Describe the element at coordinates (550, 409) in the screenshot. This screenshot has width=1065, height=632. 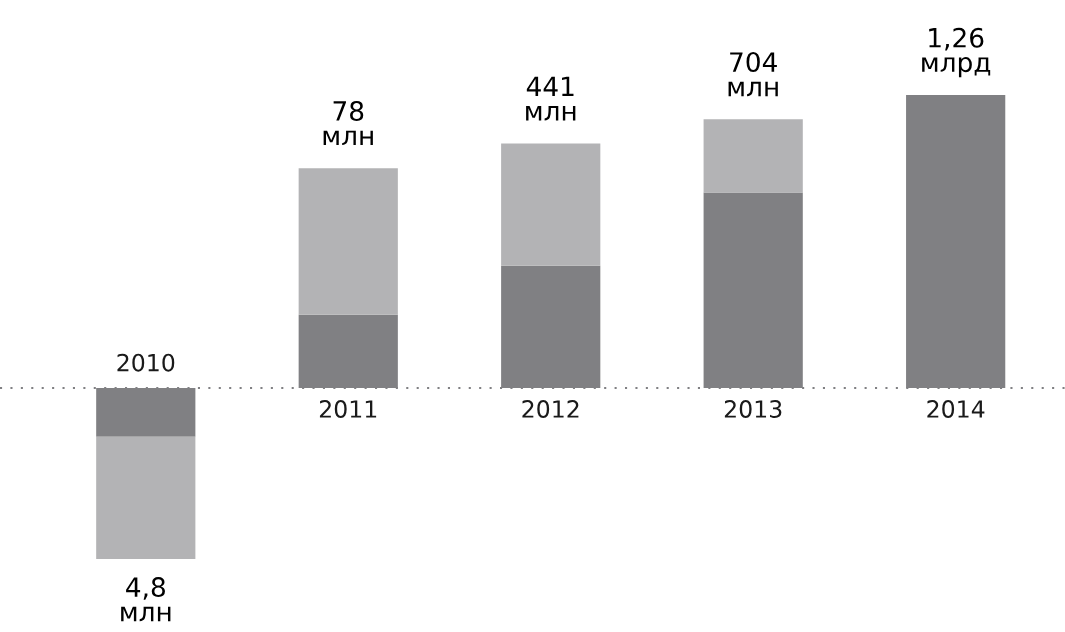
I see `x-tick-label: 2012` at that location.